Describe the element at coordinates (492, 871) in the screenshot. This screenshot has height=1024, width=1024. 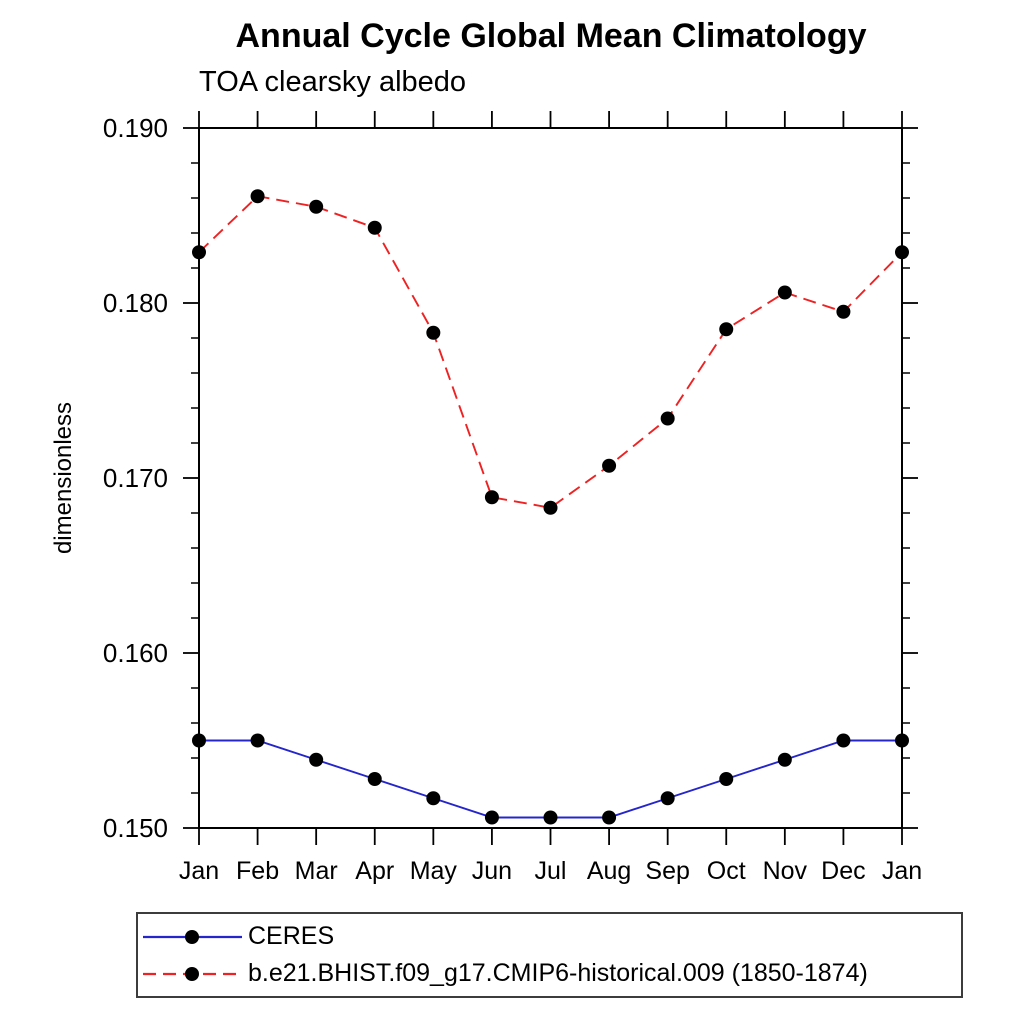
I see `x-tick-label: Jun` at that location.